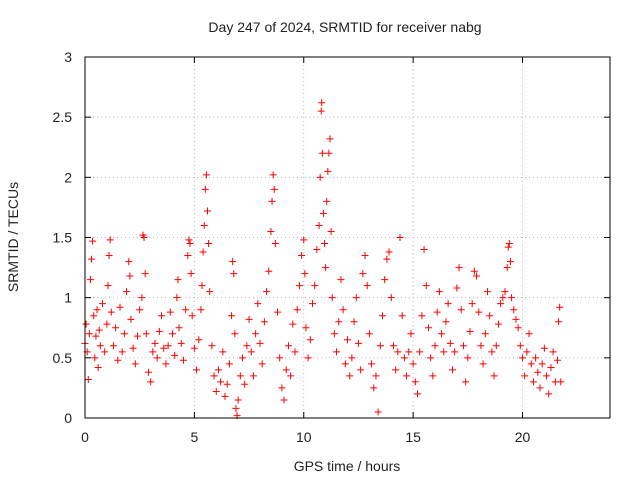 The image size is (640, 480). I want to click on x-tick-label: 5, so click(194, 437).